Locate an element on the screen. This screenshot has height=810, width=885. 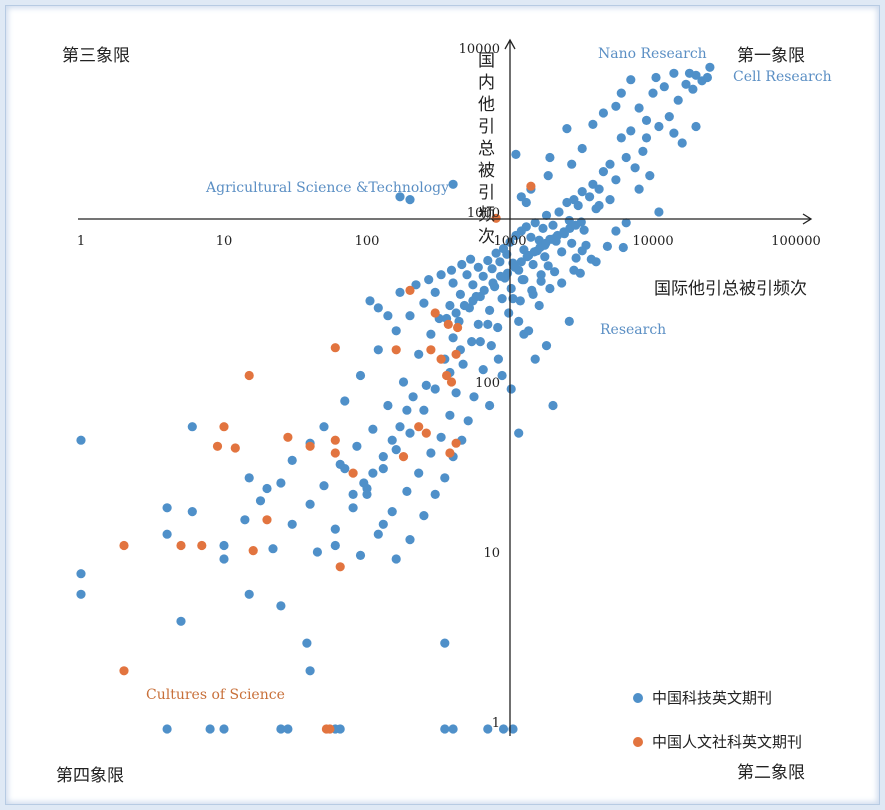
annotation-research: Research is located at coordinates (633, 330).